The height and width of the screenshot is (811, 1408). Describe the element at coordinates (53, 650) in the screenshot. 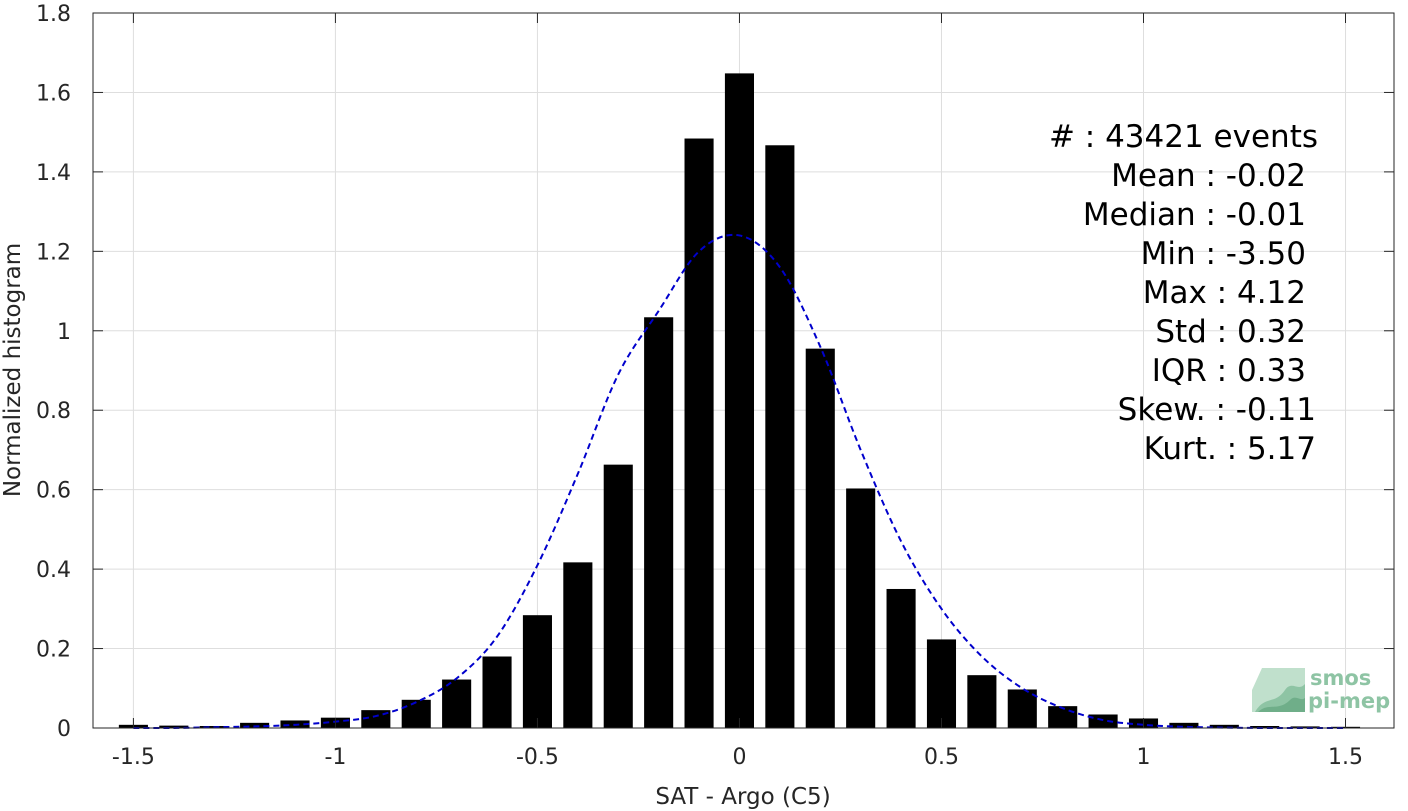

I see `y-tick-label: 0.2` at that location.